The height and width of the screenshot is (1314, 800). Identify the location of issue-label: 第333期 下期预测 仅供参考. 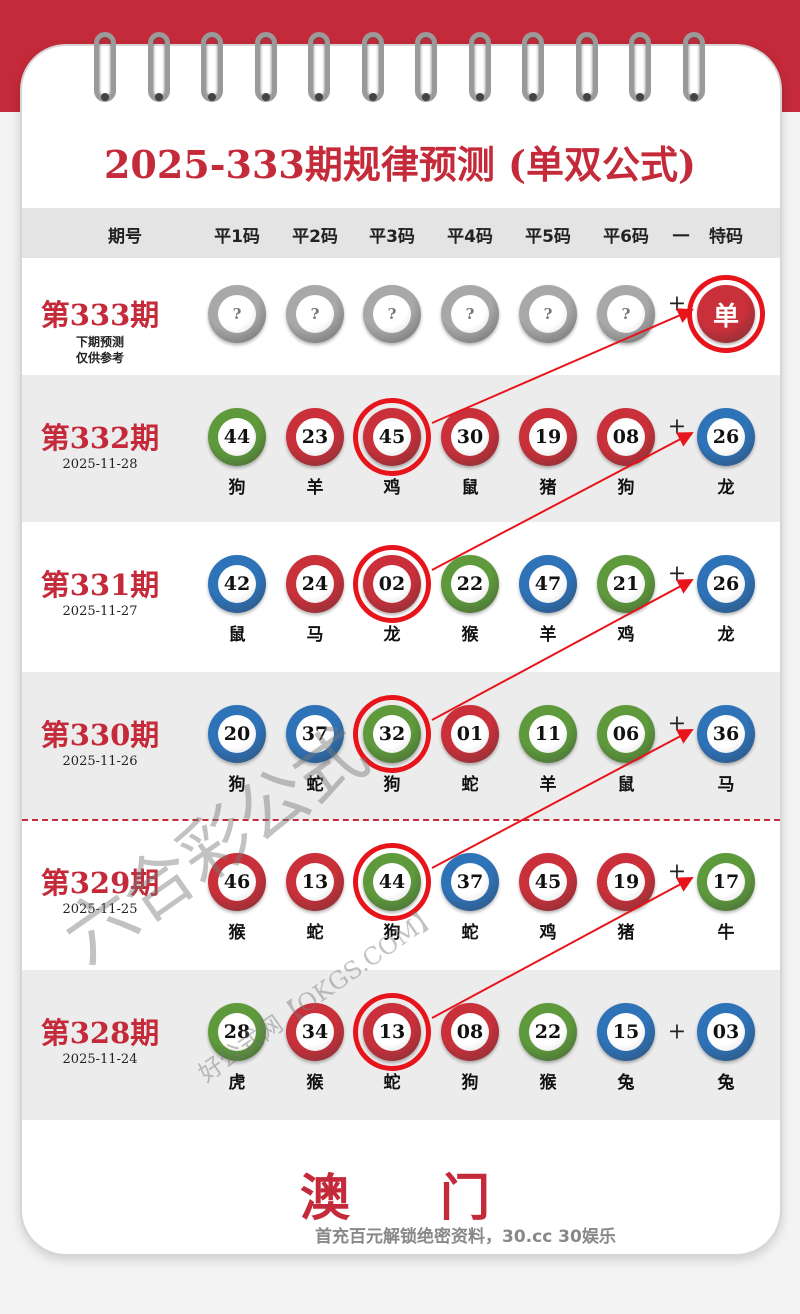
(100, 329).